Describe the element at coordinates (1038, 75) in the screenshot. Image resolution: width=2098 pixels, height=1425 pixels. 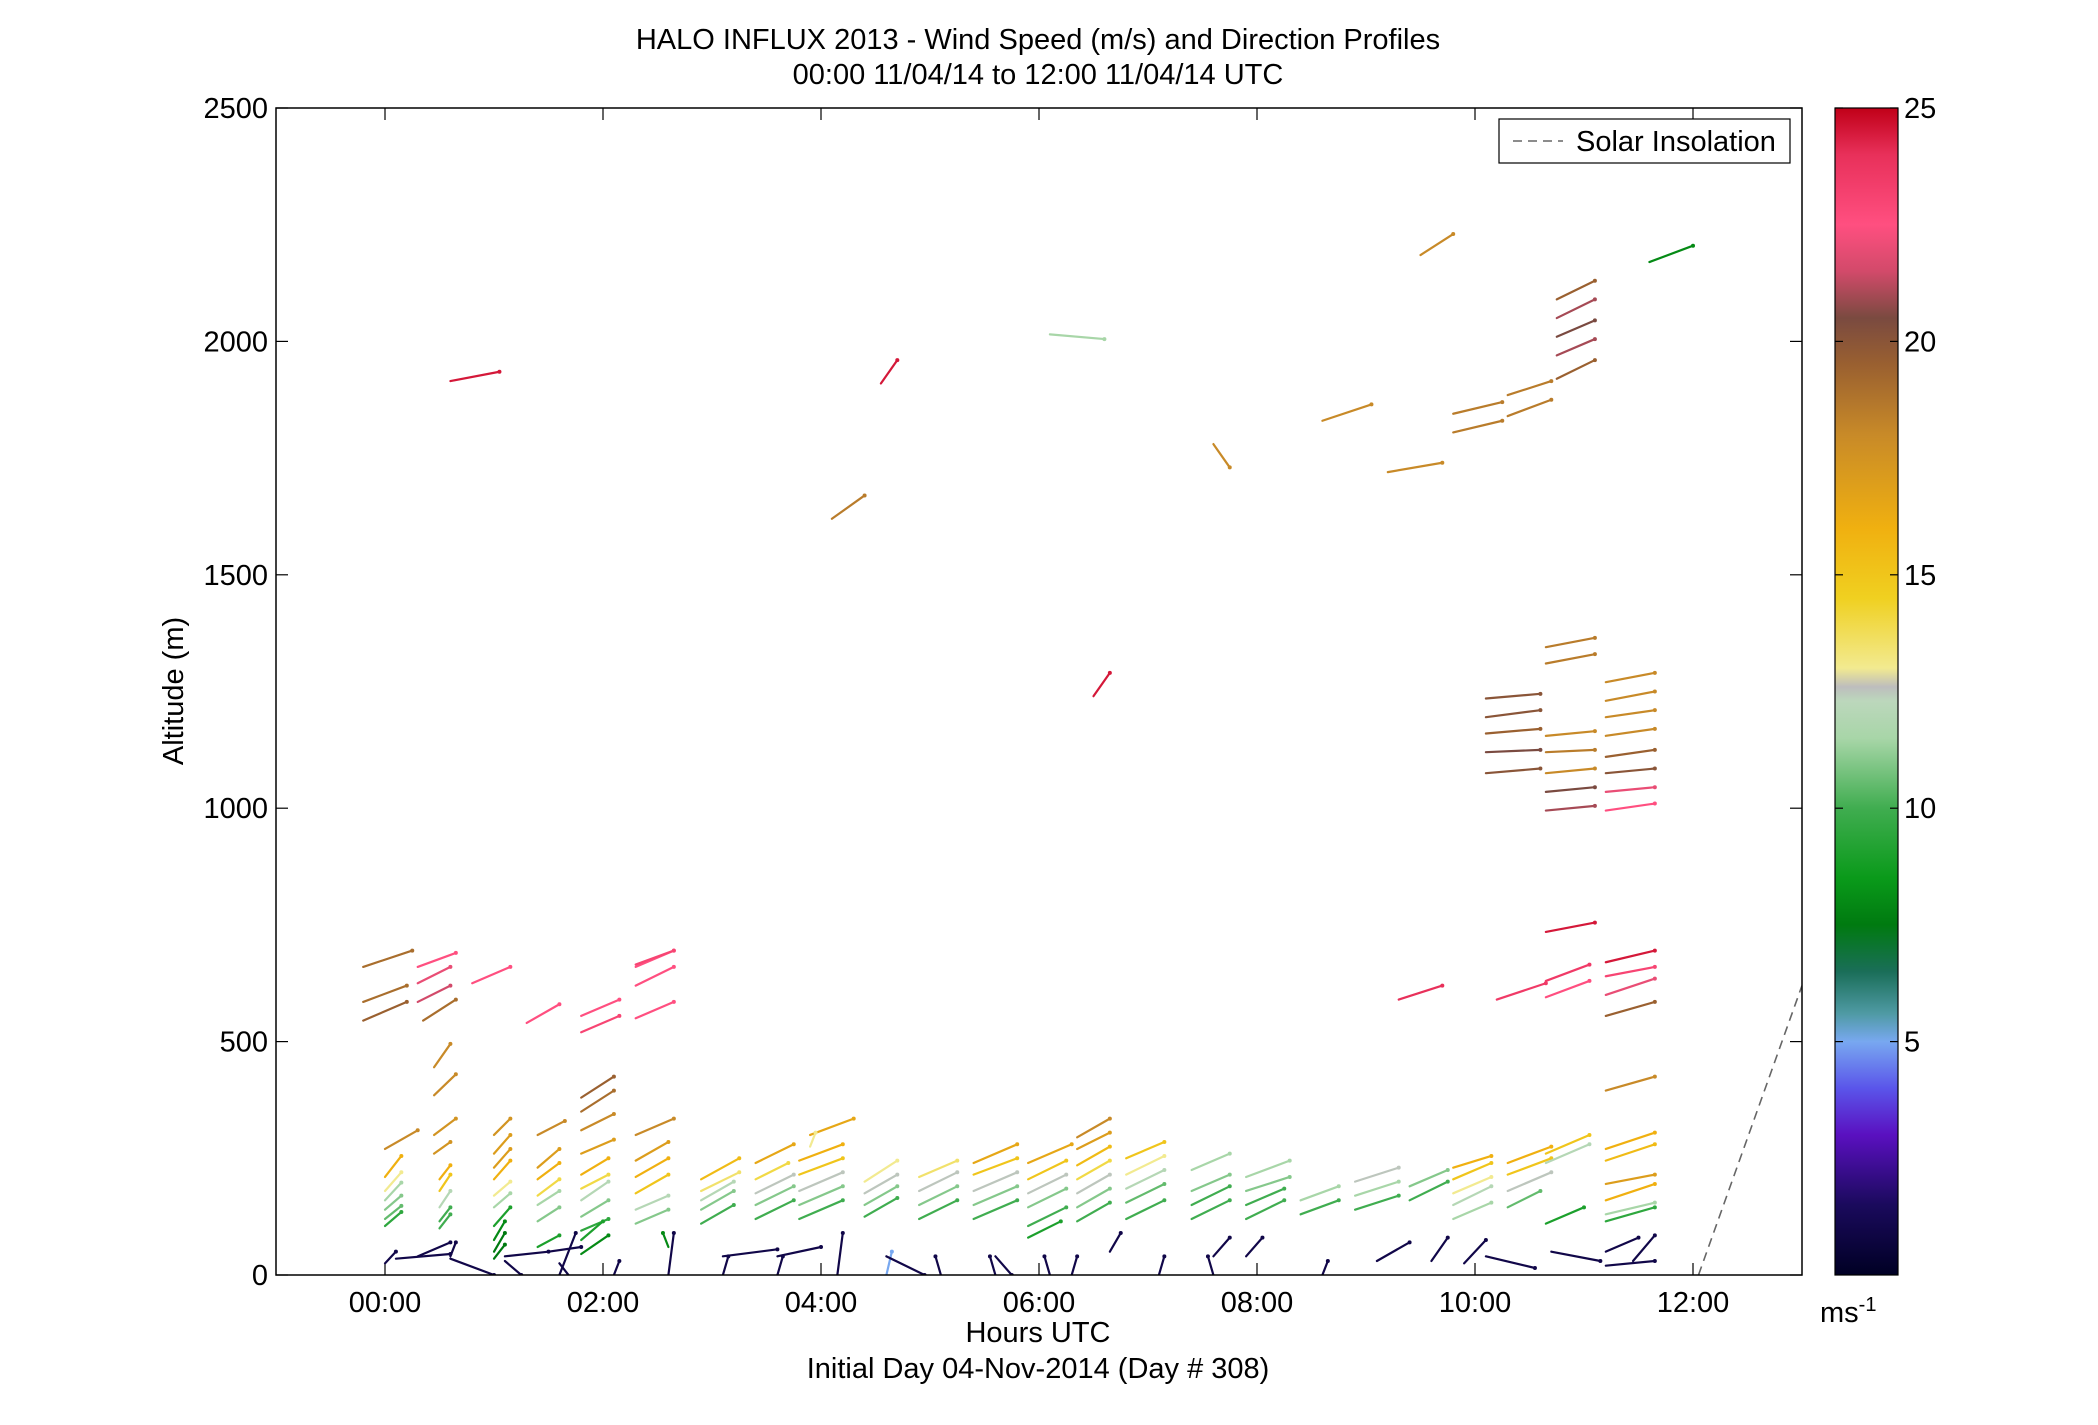
I see `chart-subtitle: 00:00 11/04/14 to 12:00 11/04/14 UTC` at that location.